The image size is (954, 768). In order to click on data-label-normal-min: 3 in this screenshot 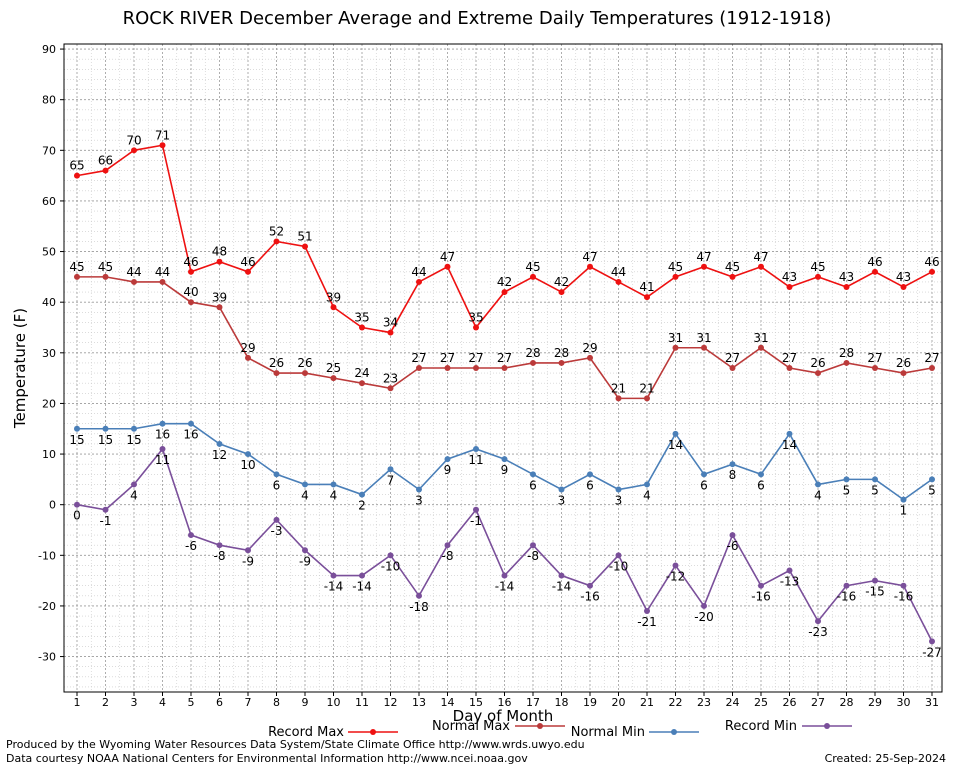, I will do `click(419, 501)`.